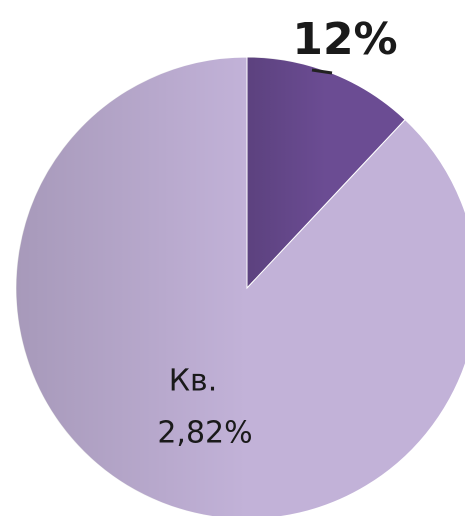 The image size is (465, 516). I want to click on annotation: 2,82%, so click(204, 433).